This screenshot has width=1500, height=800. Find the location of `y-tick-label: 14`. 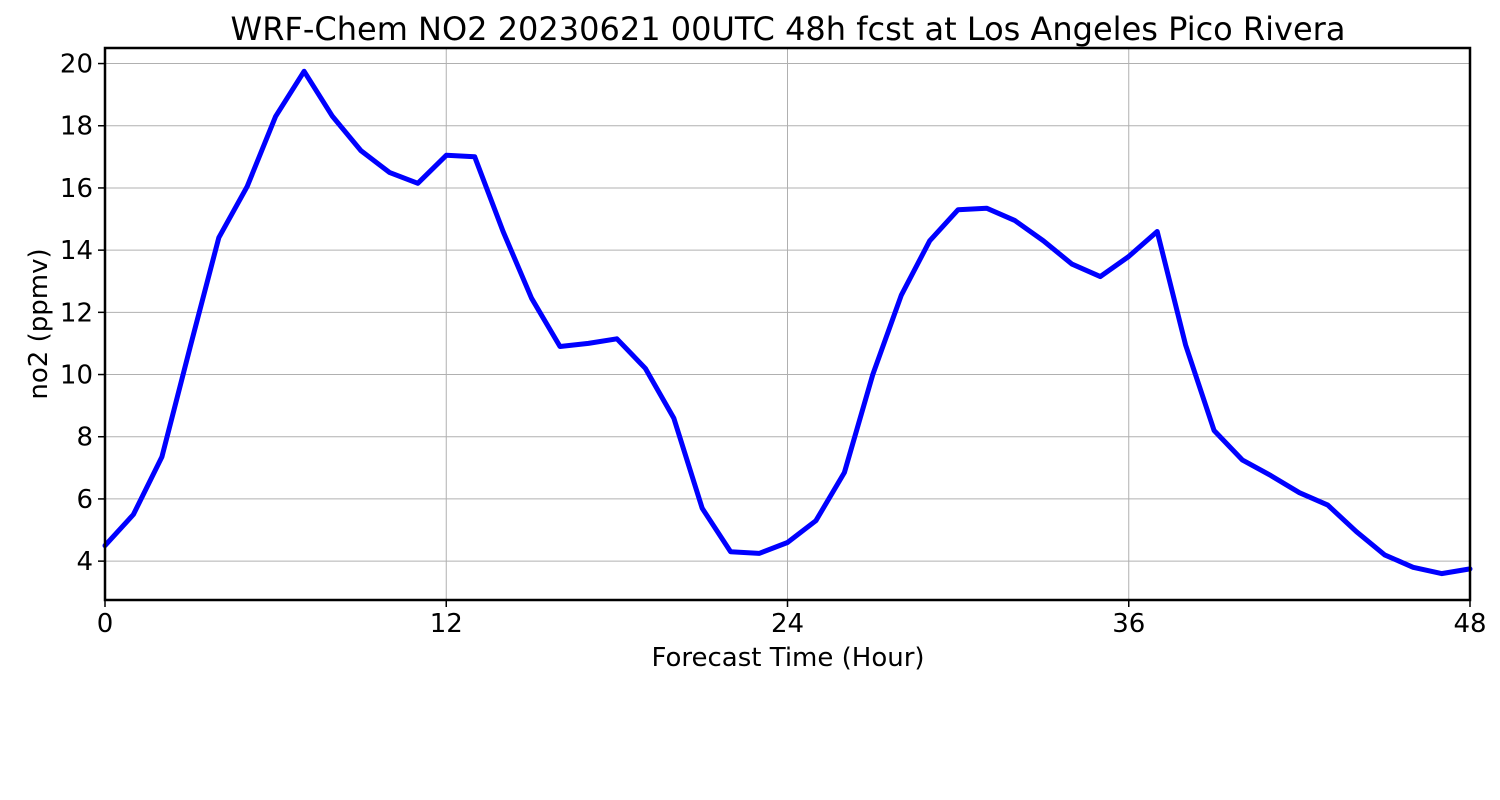

y-tick-label: 14 is located at coordinates (76, 251).